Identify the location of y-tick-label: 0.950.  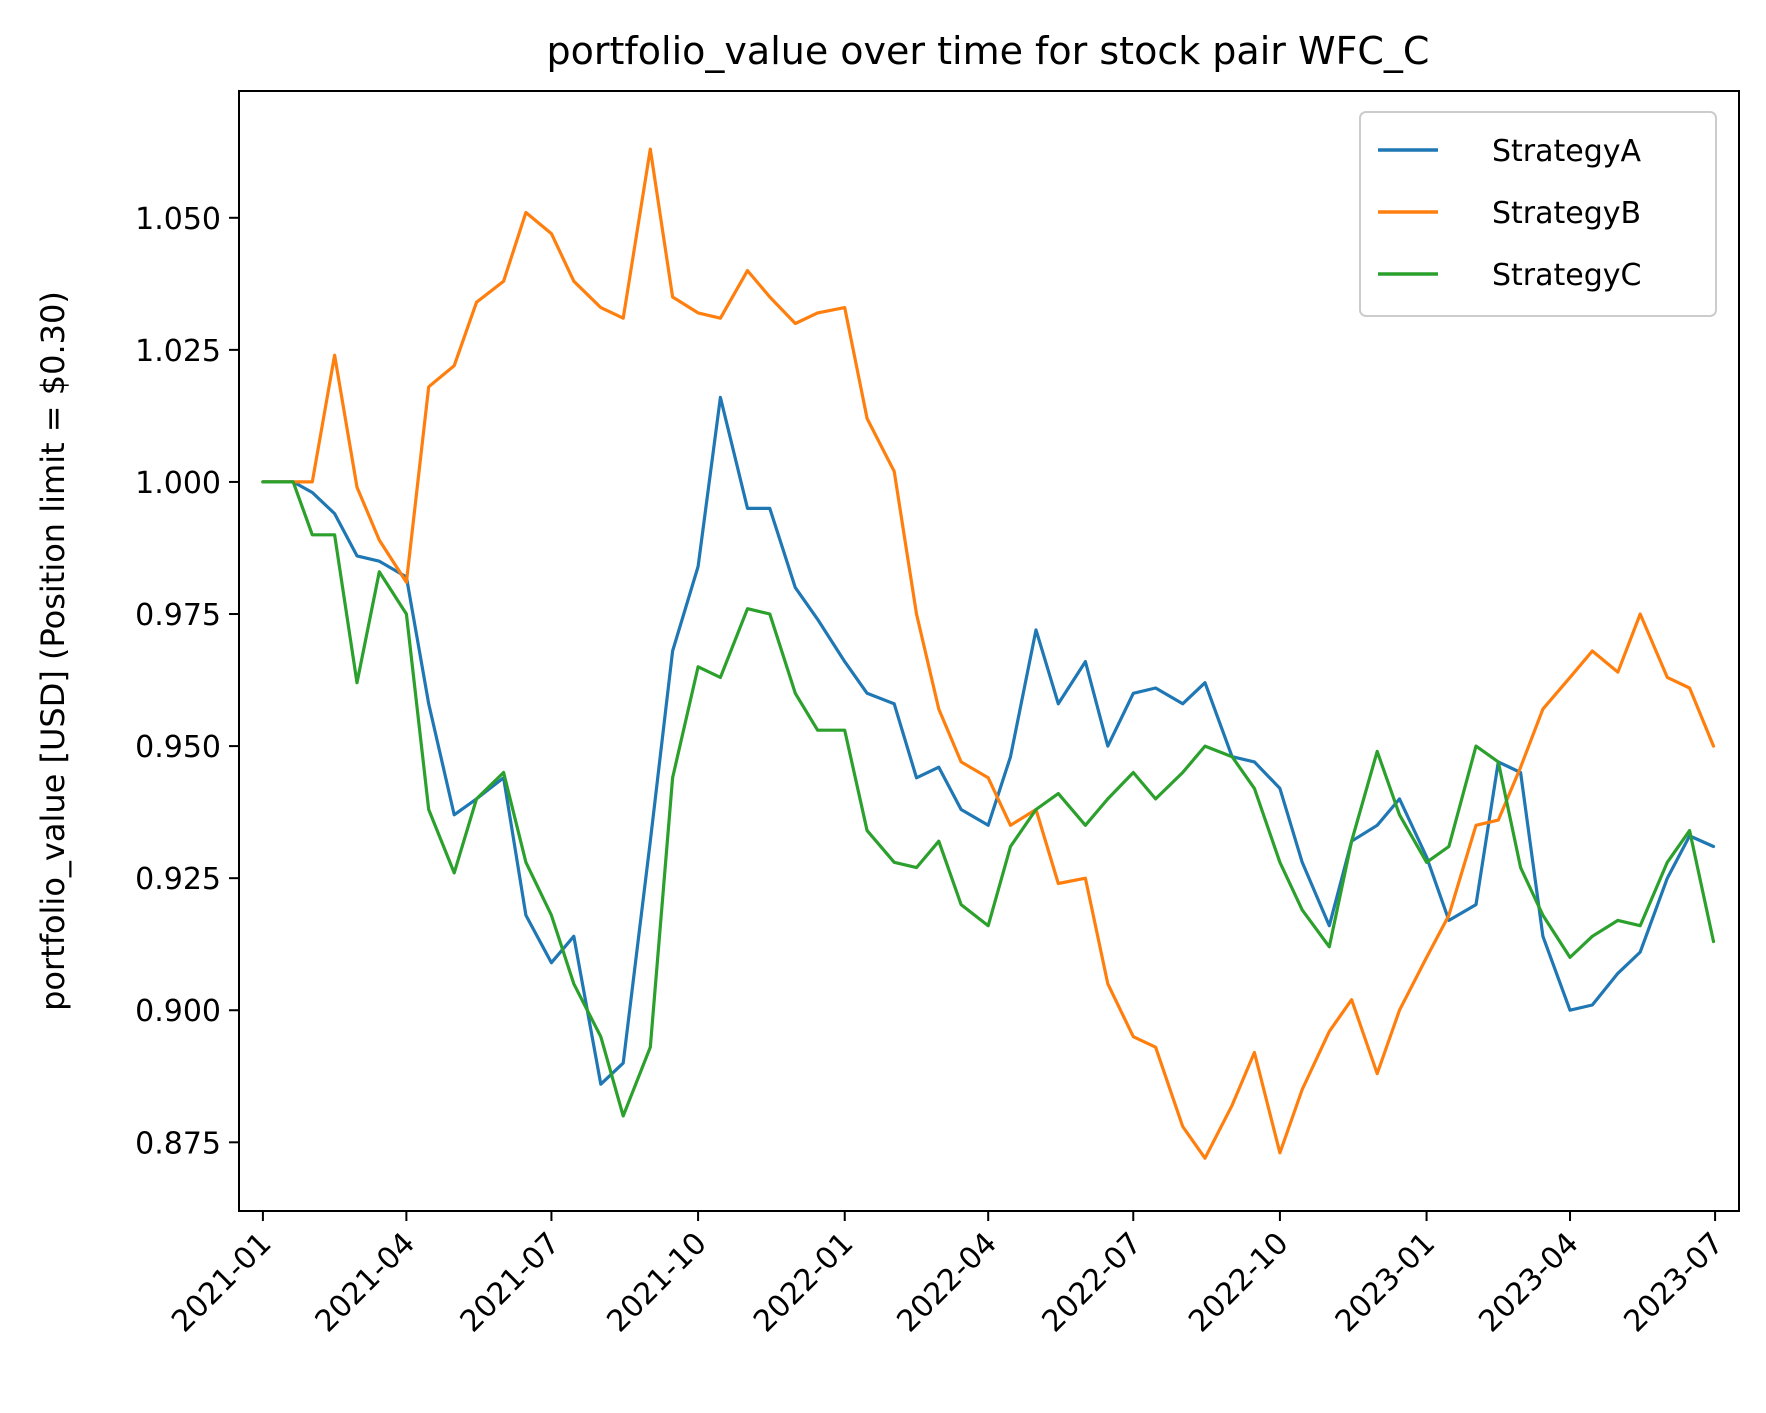
(178, 747).